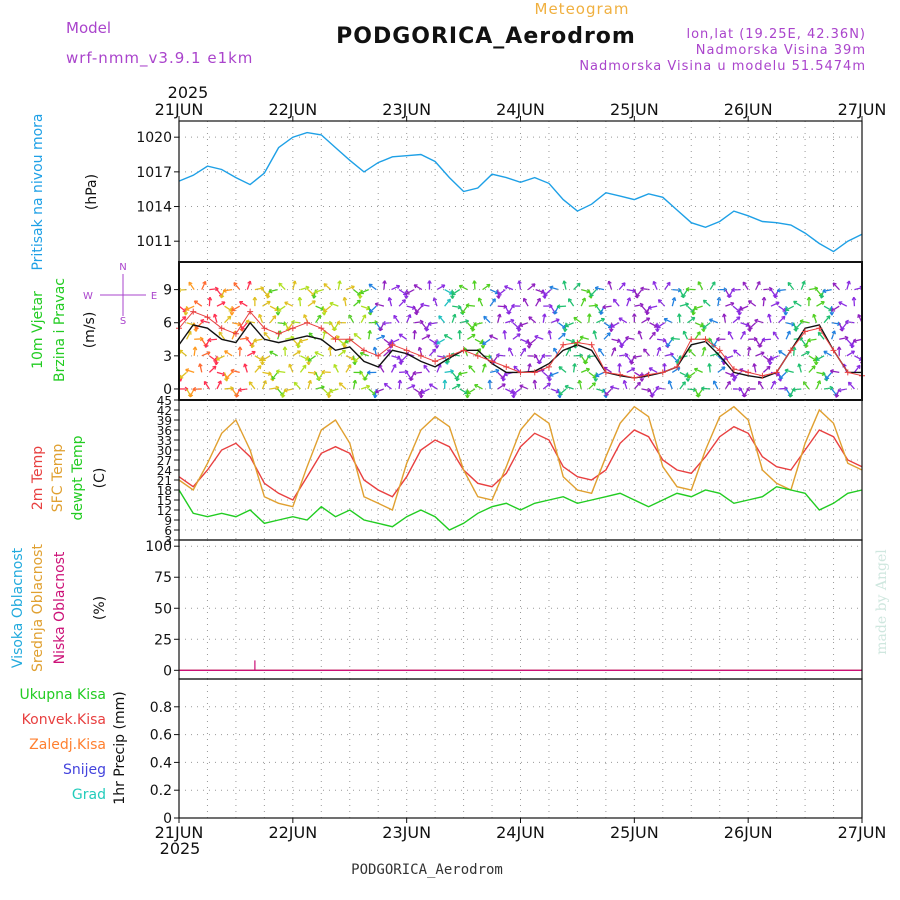 The height and width of the screenshot is (900, 900). Describe the element at coordinates (292, 109) in the screenshot. I see `top-day-label: 22JUN` at that location.